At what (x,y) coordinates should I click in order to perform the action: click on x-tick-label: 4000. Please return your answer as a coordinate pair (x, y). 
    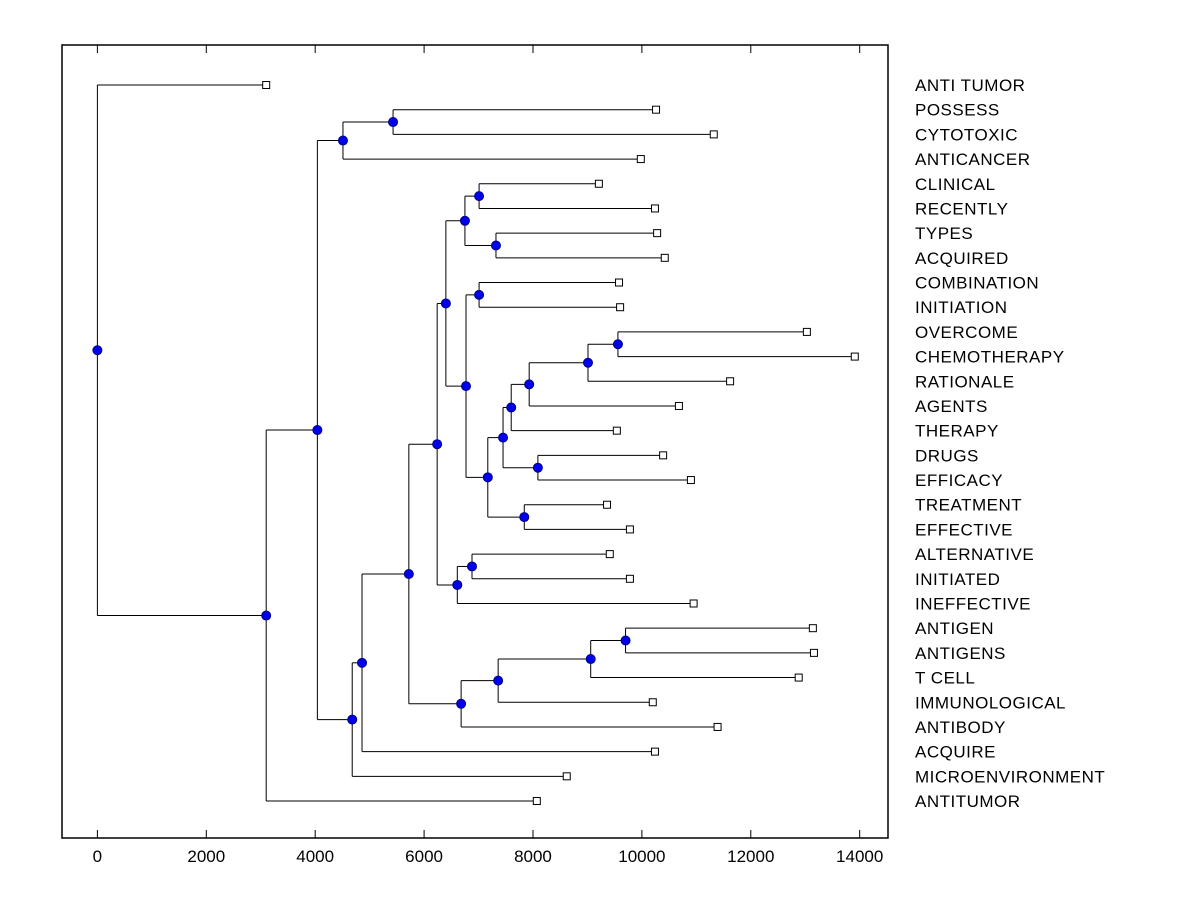
    Looking at the image, I should click on (315, 856).